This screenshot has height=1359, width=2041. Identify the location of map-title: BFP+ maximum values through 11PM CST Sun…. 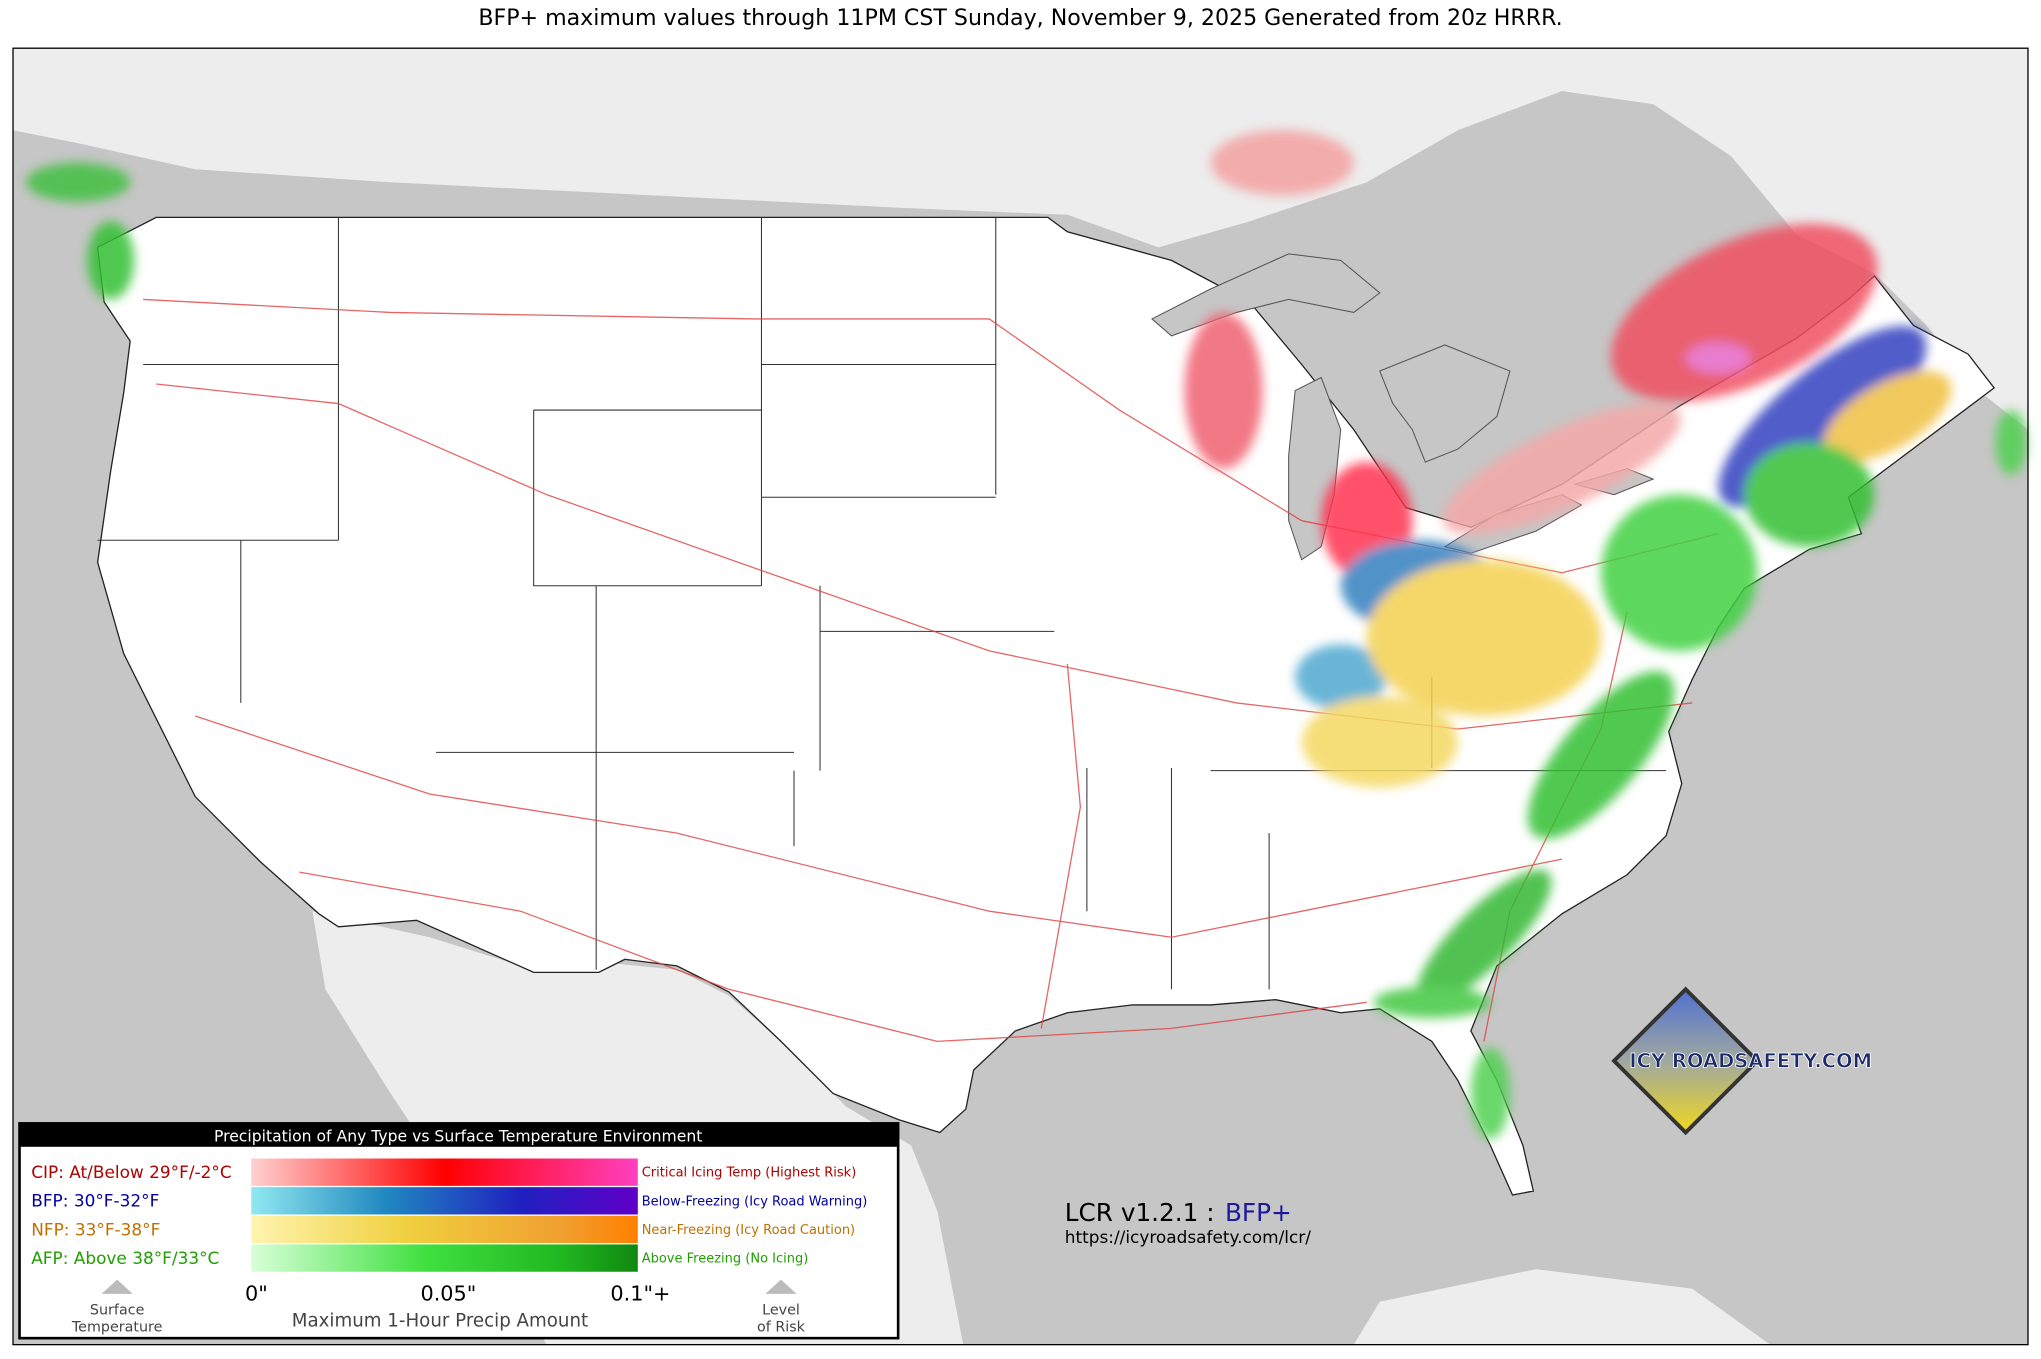
(1020, 18).